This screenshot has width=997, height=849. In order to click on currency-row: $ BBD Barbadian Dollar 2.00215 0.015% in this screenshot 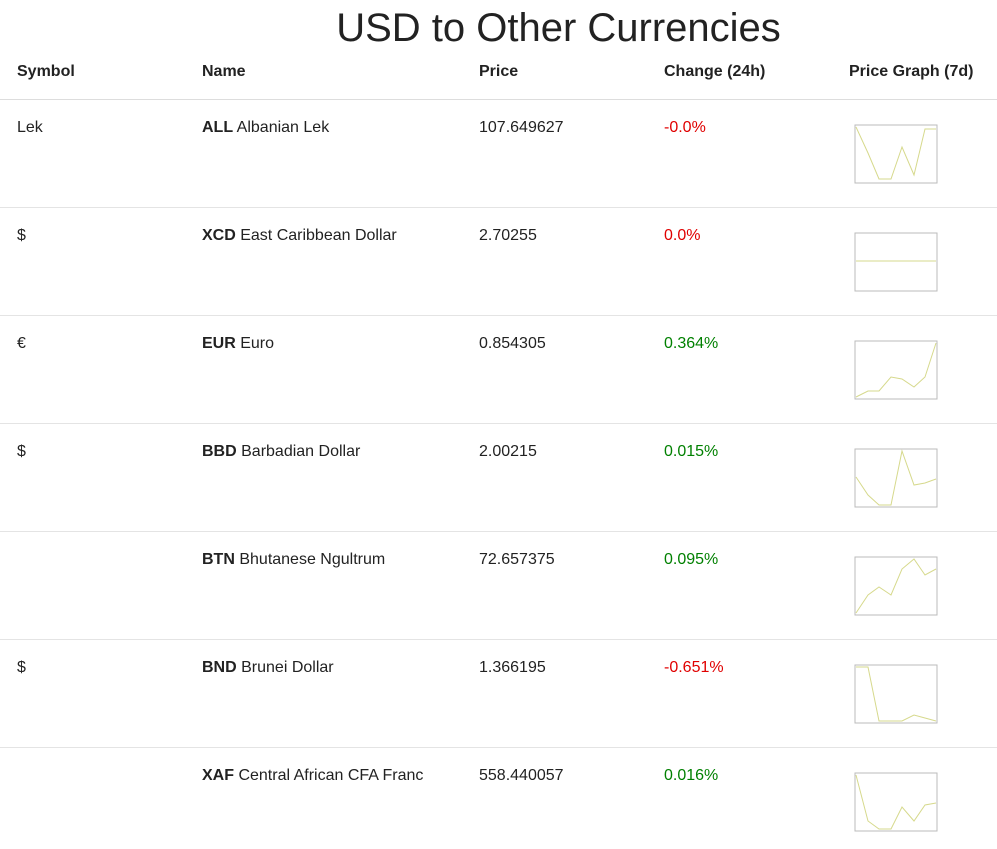, I will do `click(498, 477)`.